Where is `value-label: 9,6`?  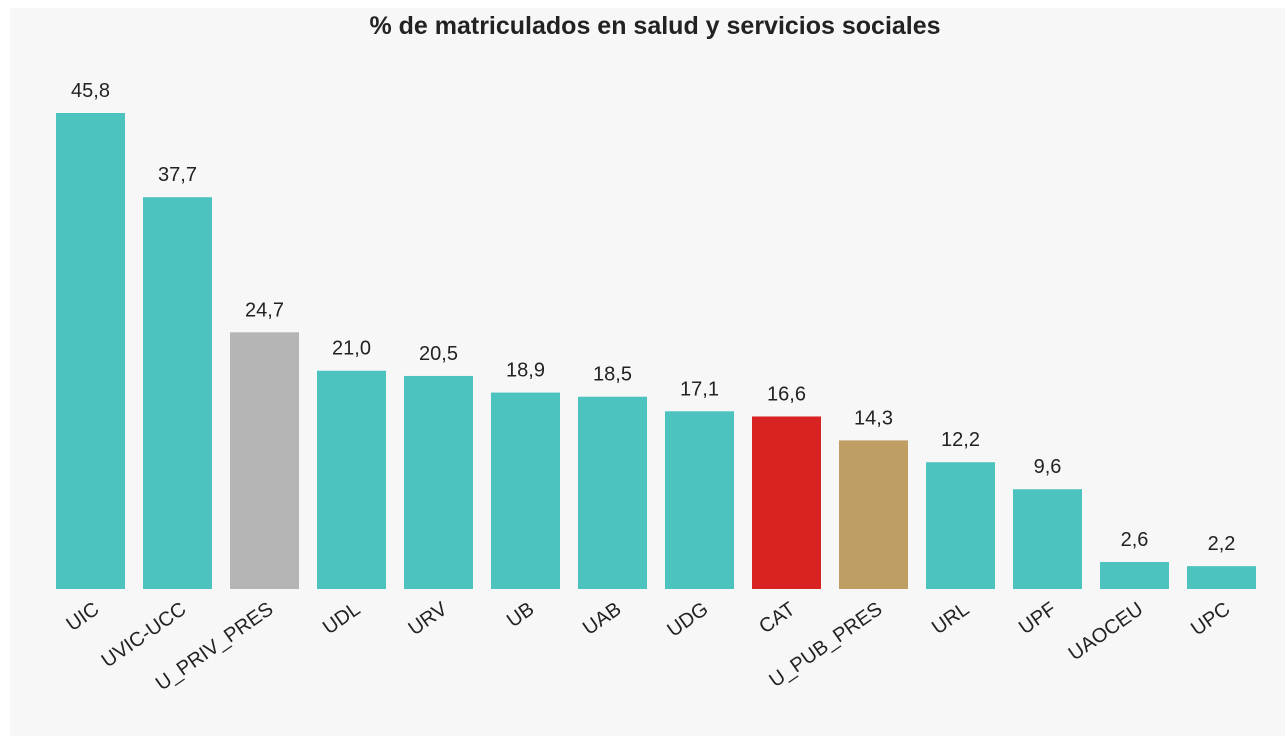 value-label: 9,6 is located at coordinates (1048, 467).